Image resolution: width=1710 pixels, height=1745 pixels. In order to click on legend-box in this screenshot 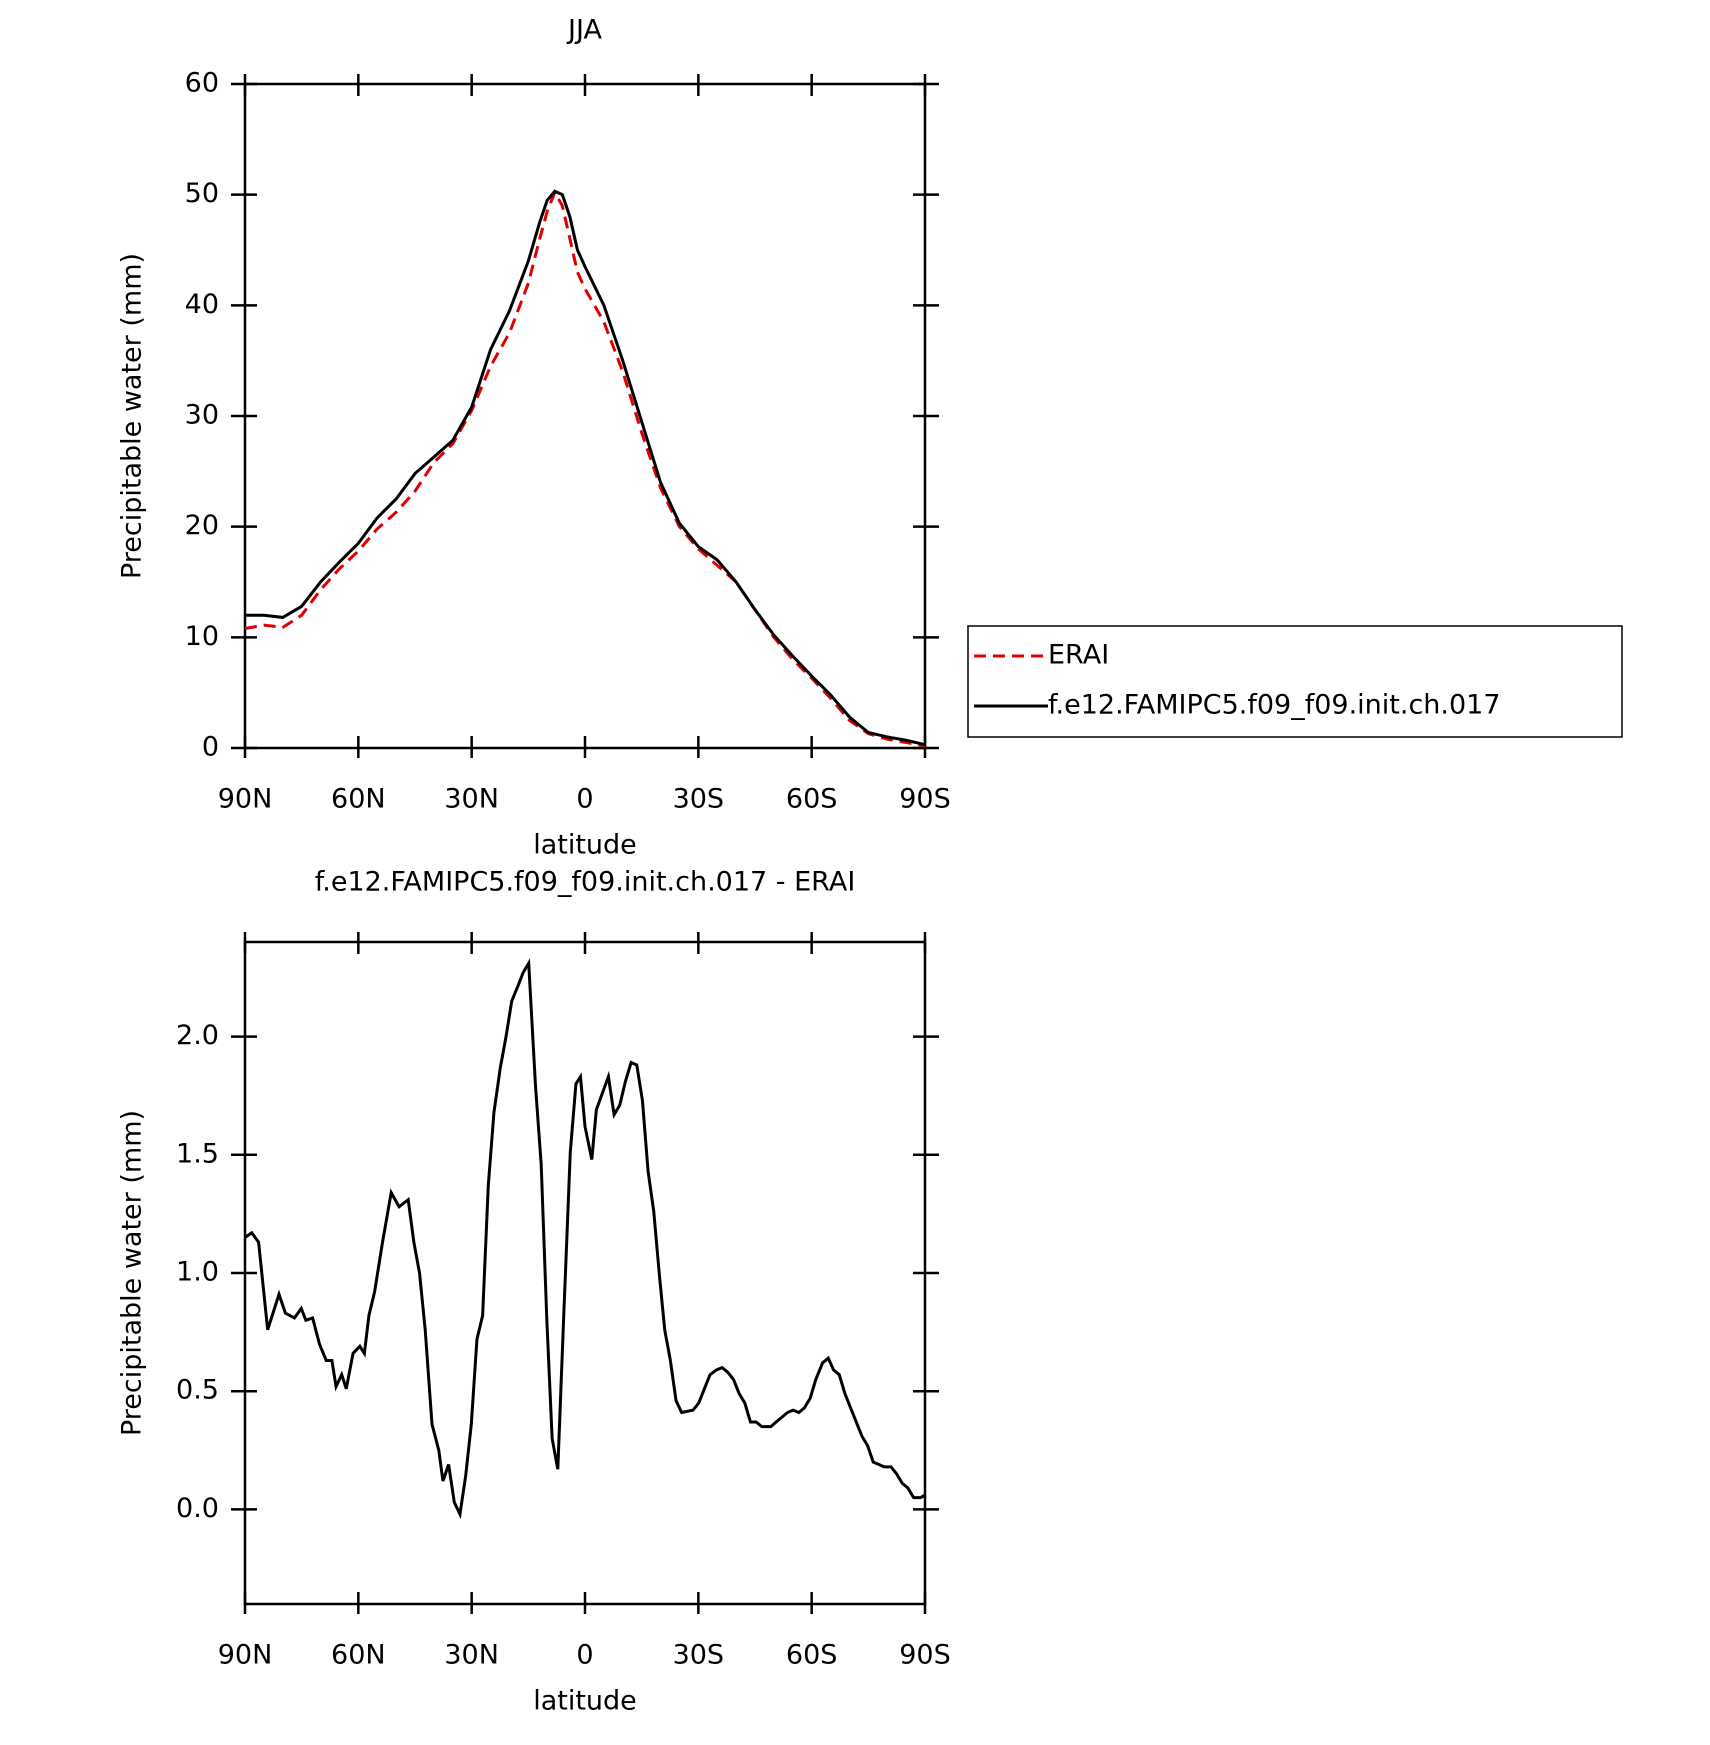, I will do `click(1295, 681)`.